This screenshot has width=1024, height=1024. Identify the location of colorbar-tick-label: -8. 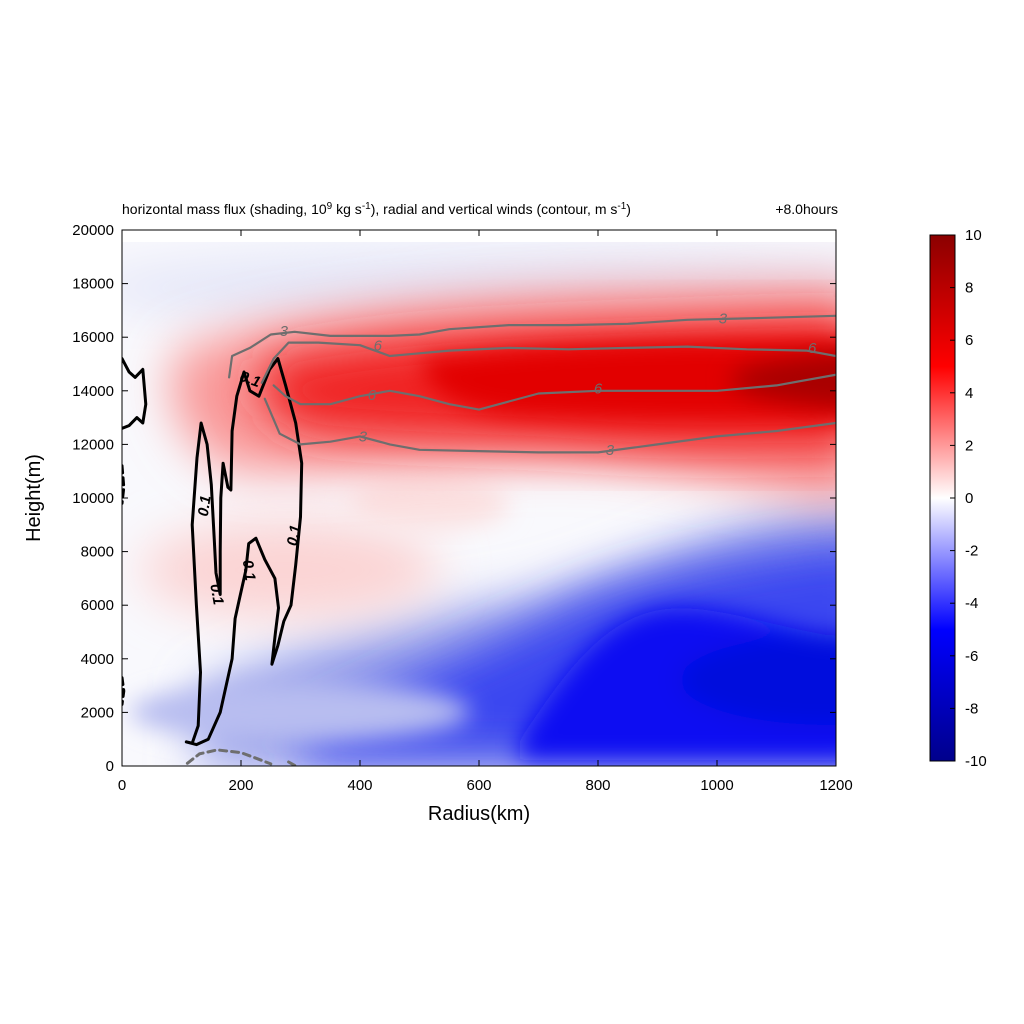
(971, 708).